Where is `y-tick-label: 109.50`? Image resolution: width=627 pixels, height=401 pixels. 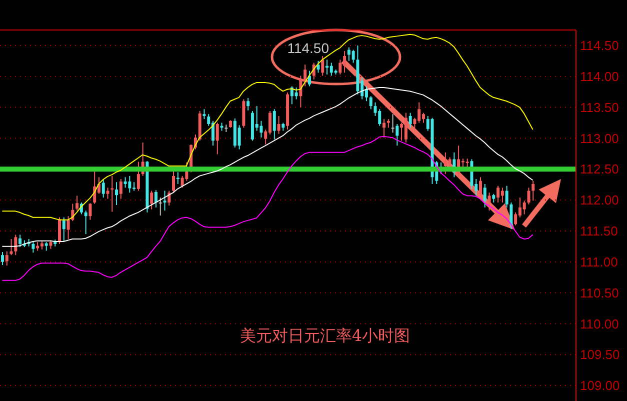
y-tick-label: 109.50 is located at coordinates (600, 354).